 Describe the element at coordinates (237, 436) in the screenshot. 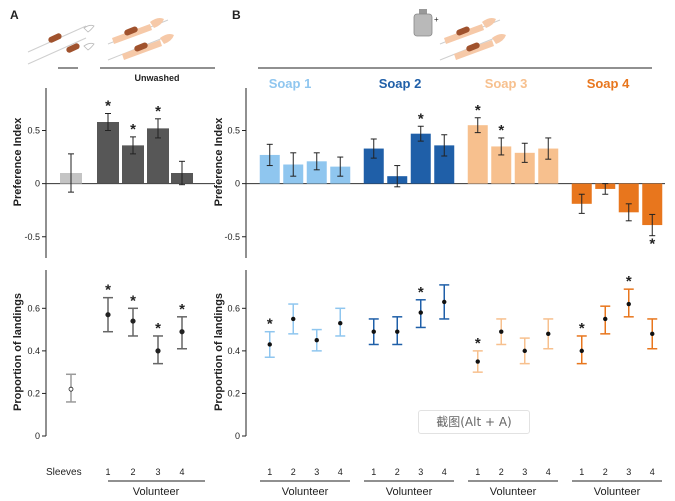

I see `b-bottom-y-tick-label: 0` at that location.